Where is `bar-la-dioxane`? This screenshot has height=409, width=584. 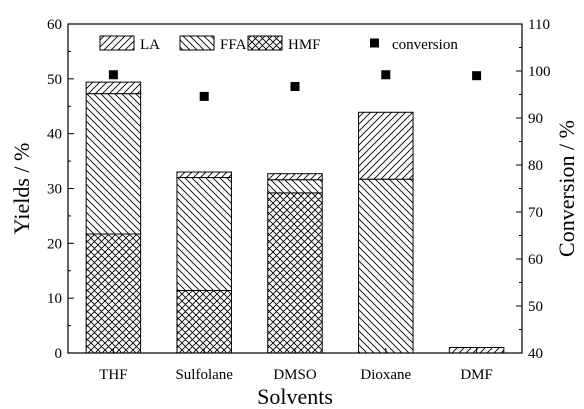
bar-la-dioxane is located at coordinates (386, 145).